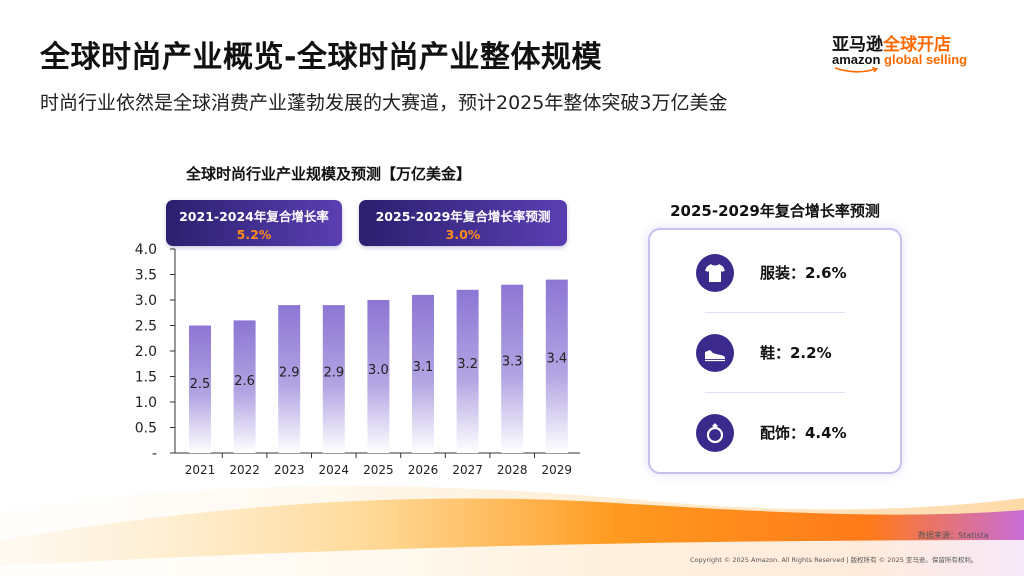  Describe the element at coordinates (244, 381) in the screenshot. I see `data-label-2022: 2.6` at that location.